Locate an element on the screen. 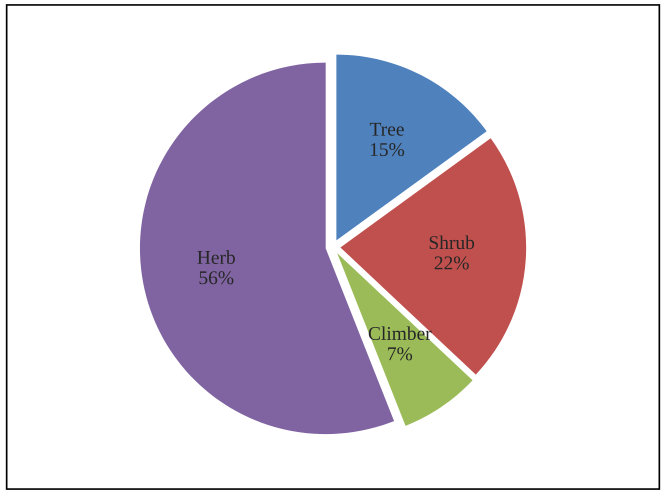 The height and width of the screenshot is (494, 666). slice-label: Tree is located at coordinates (387, 129).